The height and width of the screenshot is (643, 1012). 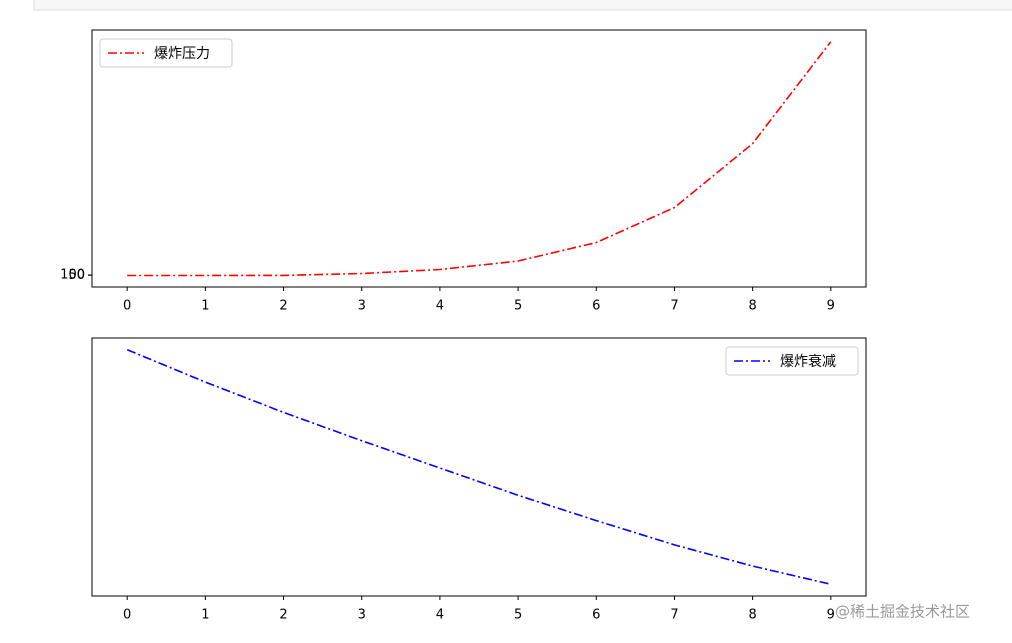 What do you see at coordinates (522, 5) in the screenshot?
I see `toolbar-edge` at bounding box center [522, 5].